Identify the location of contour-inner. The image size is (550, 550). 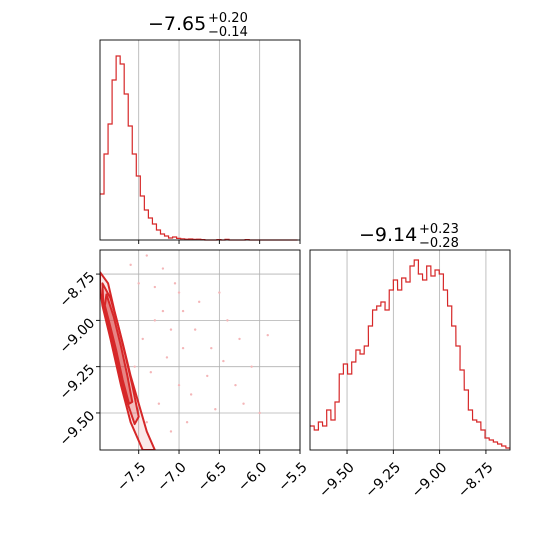
(118, 349).